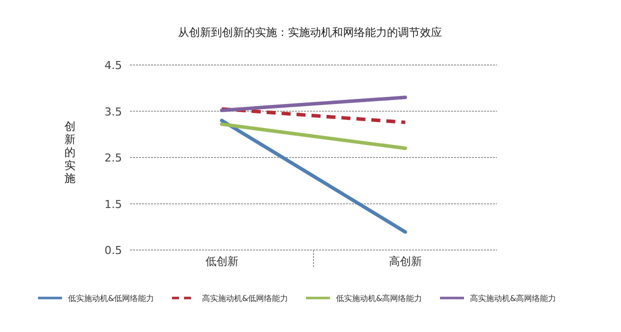 Image resolution: width=621 pixels, height=332 pixels. What do you see at coordinates (113, 204) in the screenshot?
I see `y-tick-label: 1.5` at bounding box center [113, 204].